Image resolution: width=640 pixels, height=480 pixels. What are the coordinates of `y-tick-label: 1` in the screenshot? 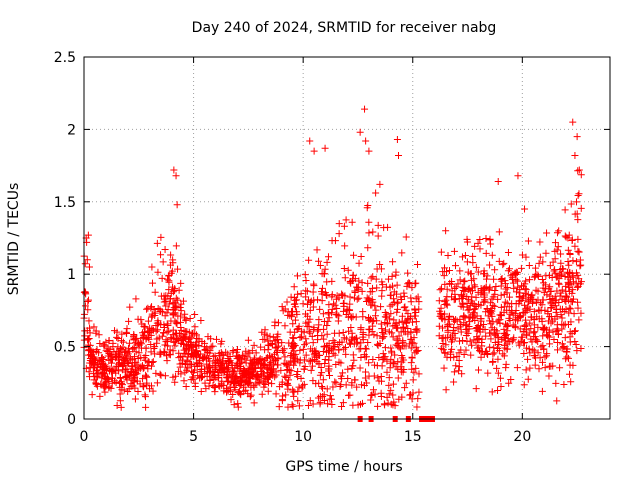 It's located at (71, 275).